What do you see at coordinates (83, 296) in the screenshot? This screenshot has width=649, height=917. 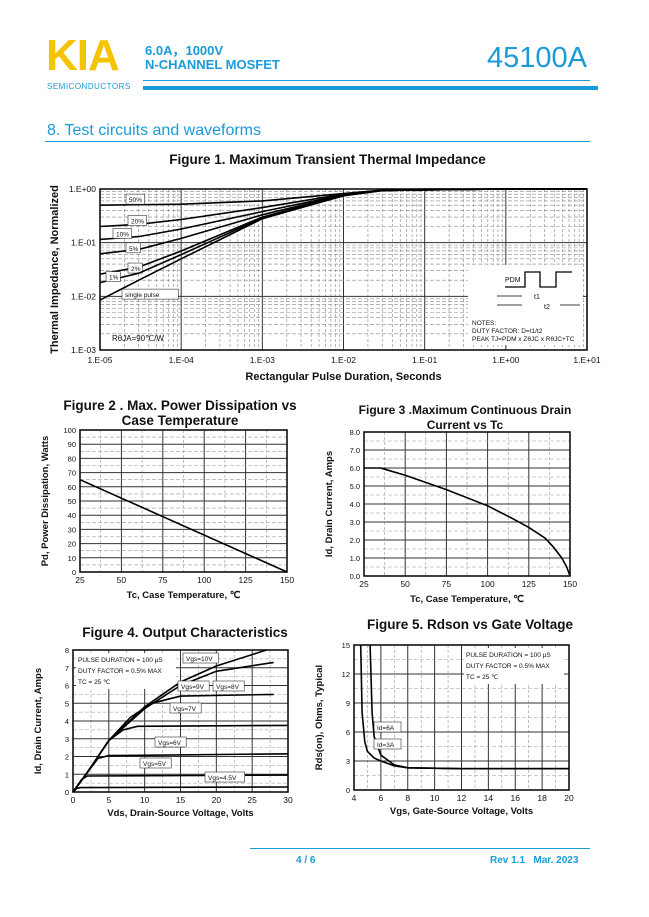 I see `fig1-y-tick-label: 1.E-02` at bounding box center [83, 296].